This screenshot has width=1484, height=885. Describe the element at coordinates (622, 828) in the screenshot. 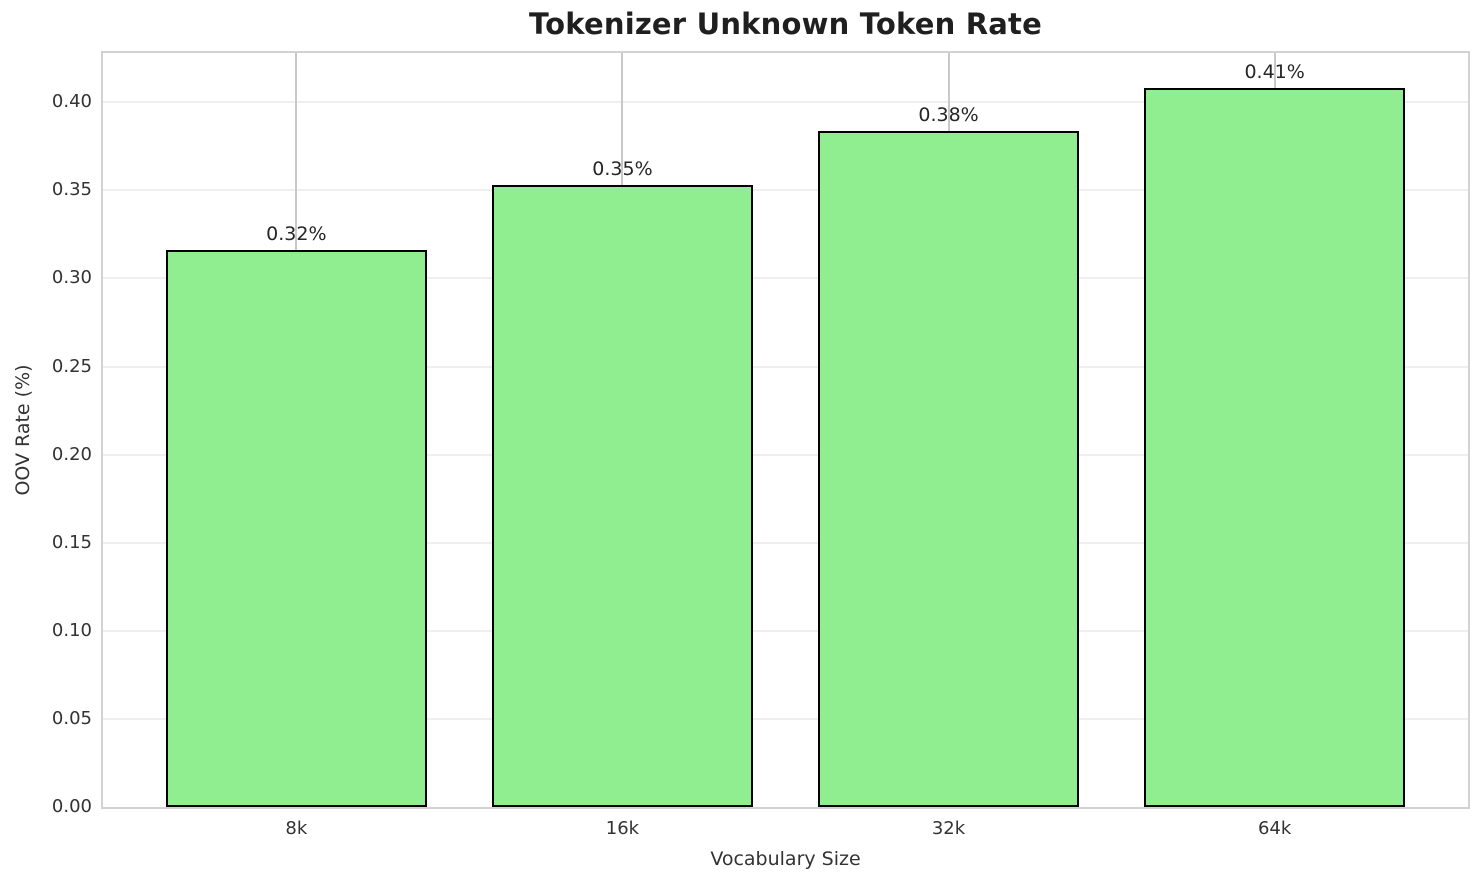

I see `x-tick-label: 16k` at that location.